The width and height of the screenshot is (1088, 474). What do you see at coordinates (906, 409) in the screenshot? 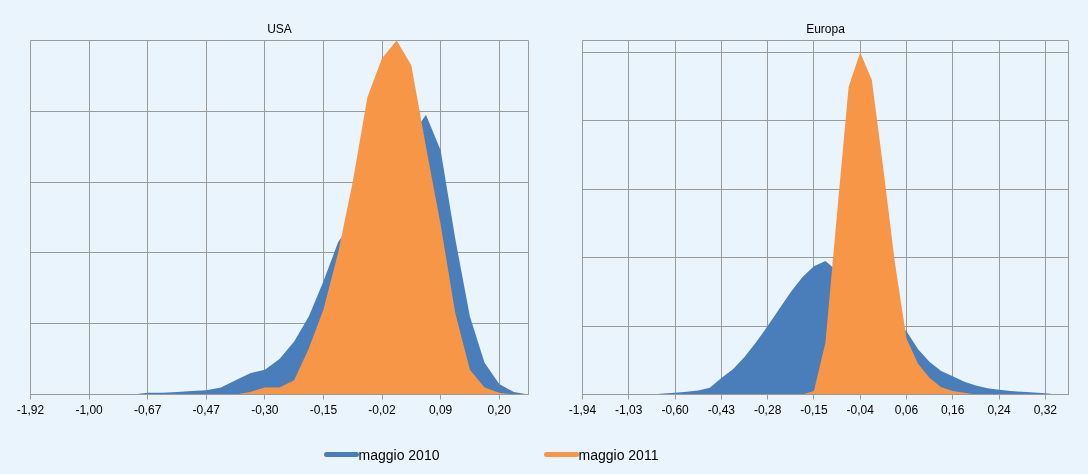
I see `x-tick-label: 0,06` at bounding box center [906, 409].